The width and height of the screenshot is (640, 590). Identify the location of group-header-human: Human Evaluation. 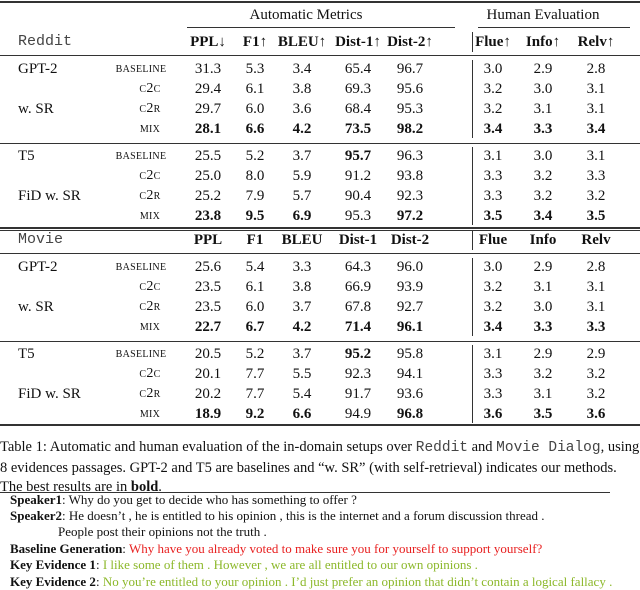
(543, 15).